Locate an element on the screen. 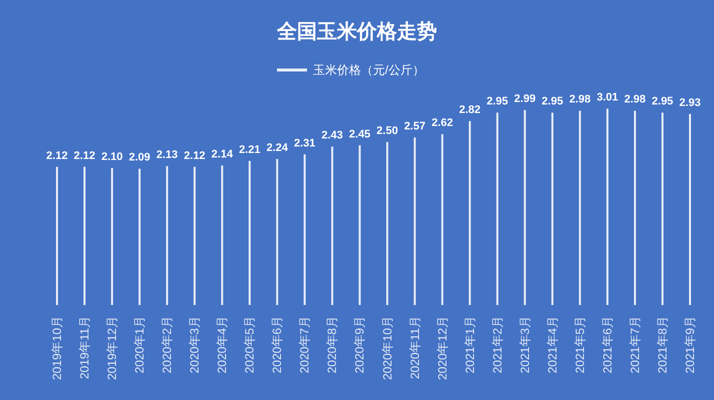  x-tick-label: 2020年6月 is located at coordinates (277, 345).